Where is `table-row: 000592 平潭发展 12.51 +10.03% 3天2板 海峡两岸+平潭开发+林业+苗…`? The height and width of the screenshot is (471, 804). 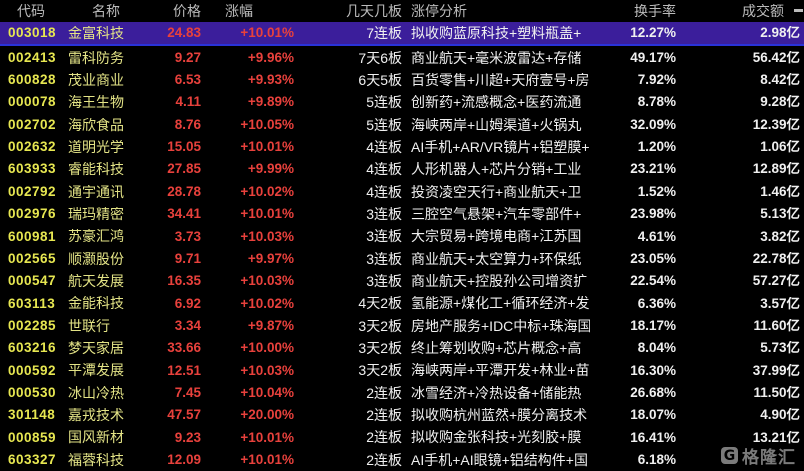 table-row: 000592 平潭发展 12.51 +10.03% 3天2板 海峡两岸+平潭开发+林业+苗… is located at coordinates (402, 370).